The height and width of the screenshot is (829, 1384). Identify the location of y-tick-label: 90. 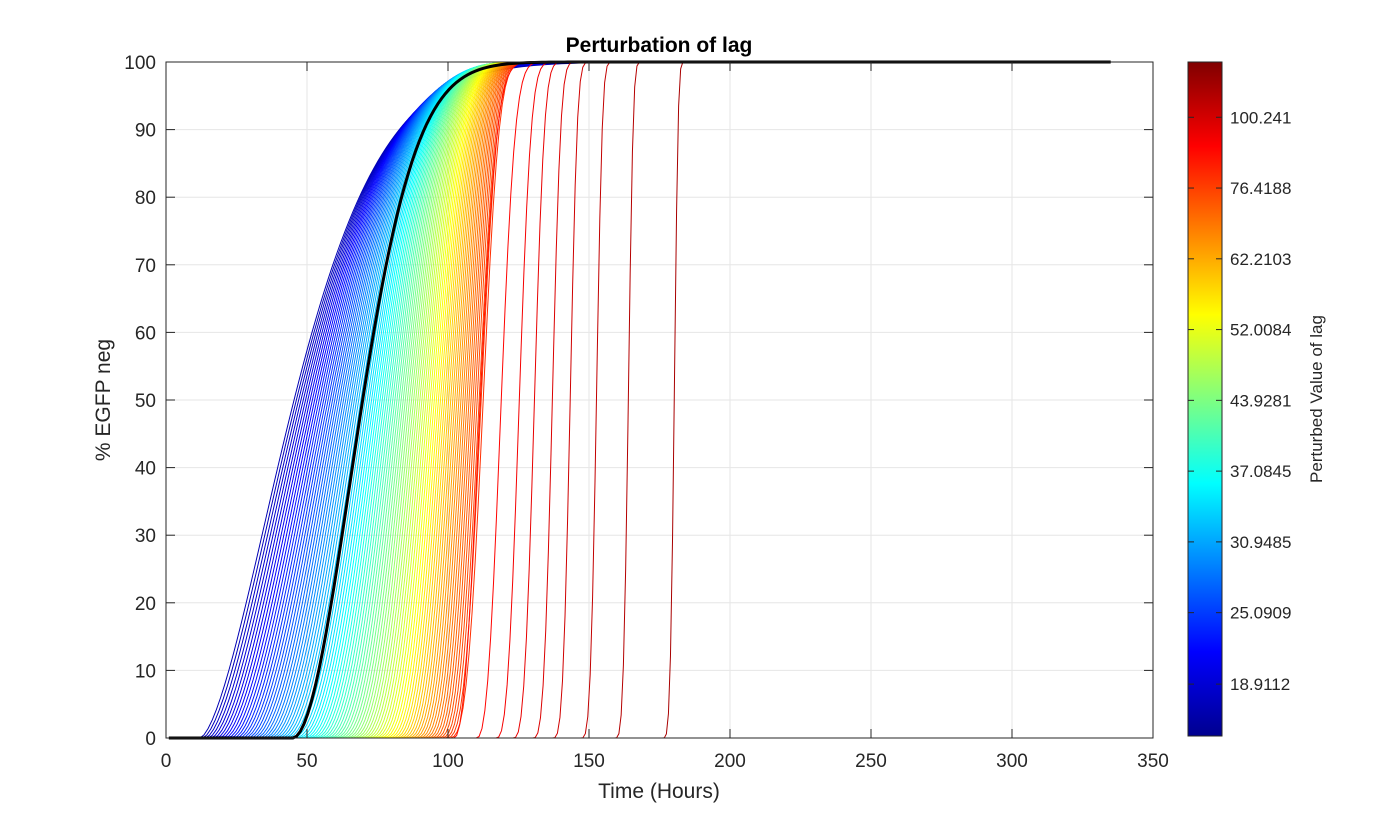
(145, 131).